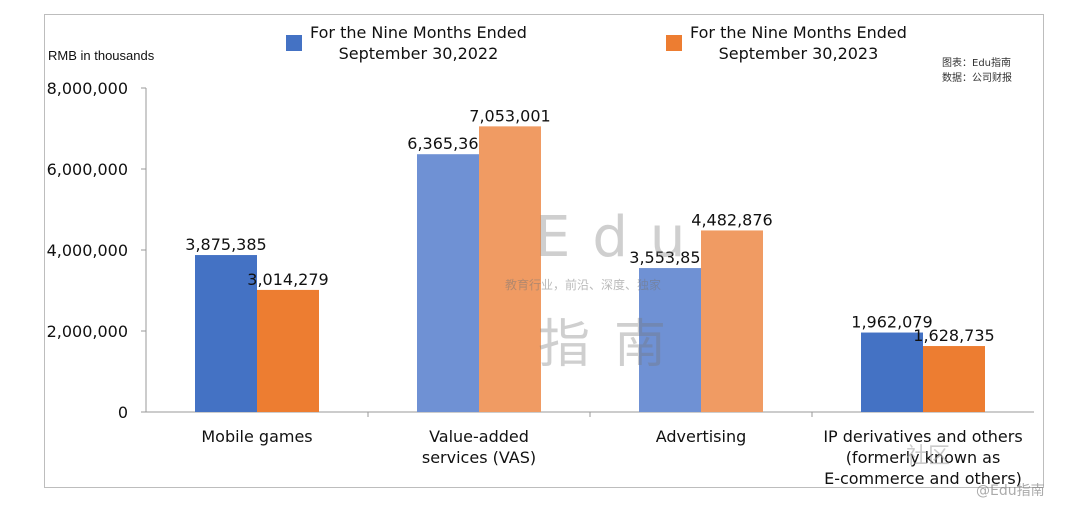 The width and height of the screenshot is (1080, 515). What do you see at coordinates (225, 244) in the screenshot?
I see `data-label: 3,875,385` at bounding box center [225, 244].